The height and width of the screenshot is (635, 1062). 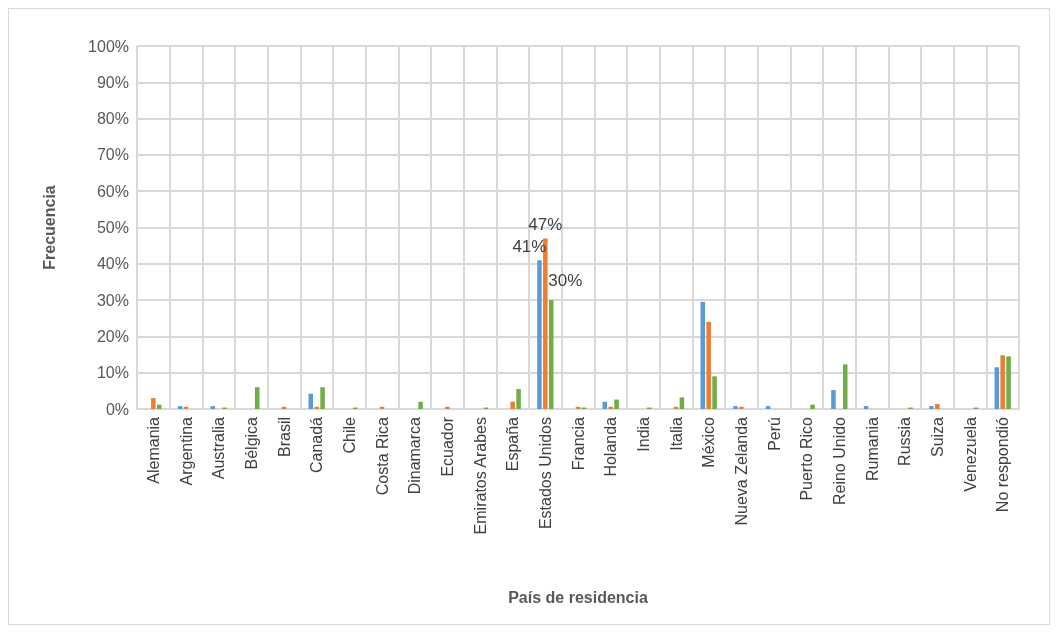 I want to click on x-tick-label: Russia, so click(x=905, y=441).